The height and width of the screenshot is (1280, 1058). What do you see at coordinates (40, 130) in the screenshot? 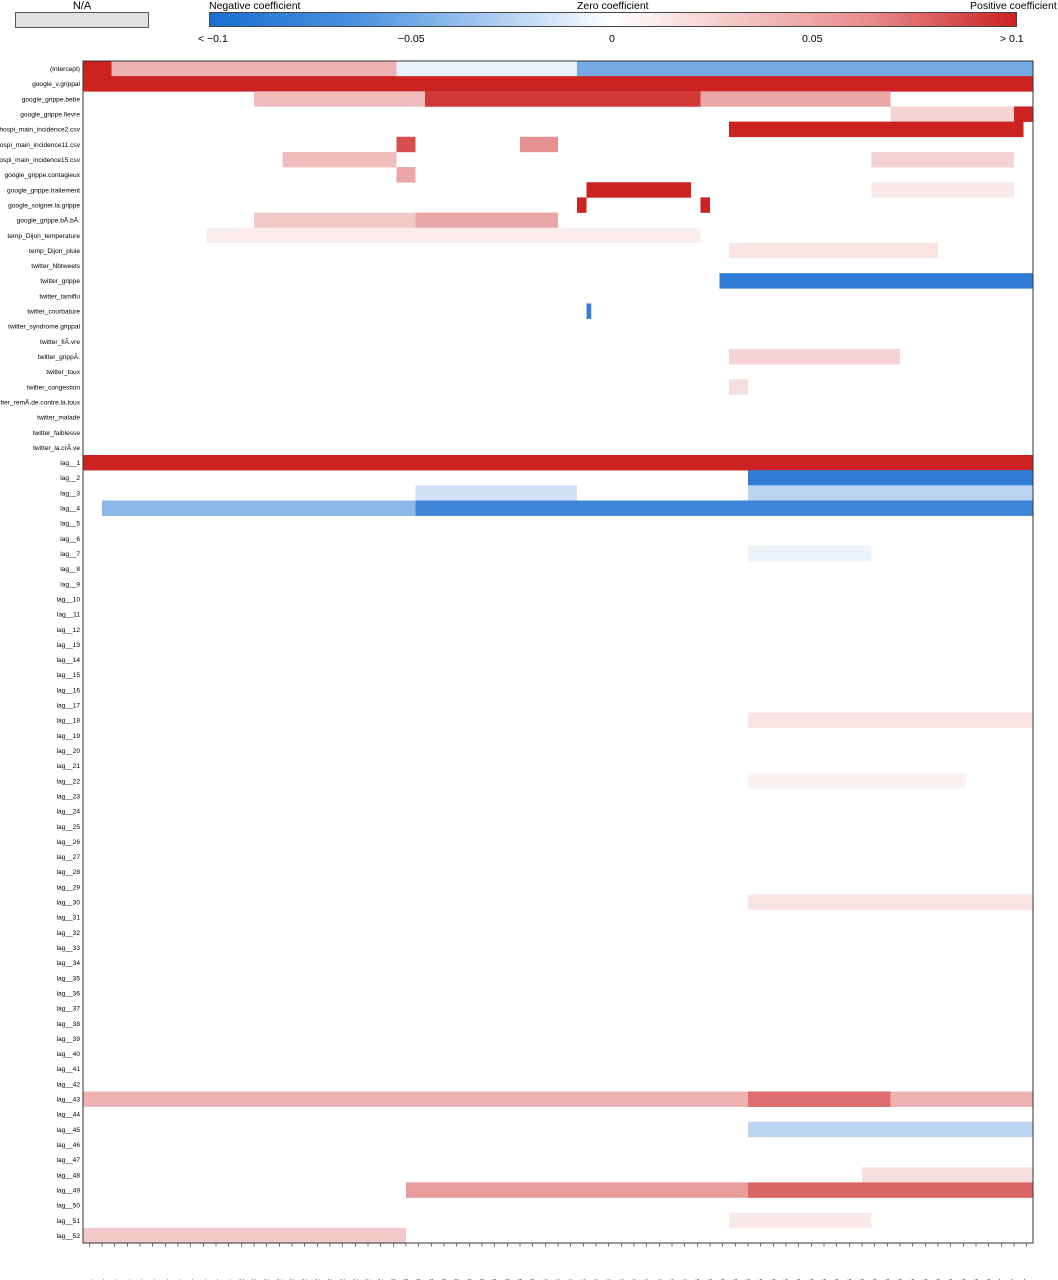
I see `row-label: hospi_main_incidence2.csv` at bounding box center [40, 130].